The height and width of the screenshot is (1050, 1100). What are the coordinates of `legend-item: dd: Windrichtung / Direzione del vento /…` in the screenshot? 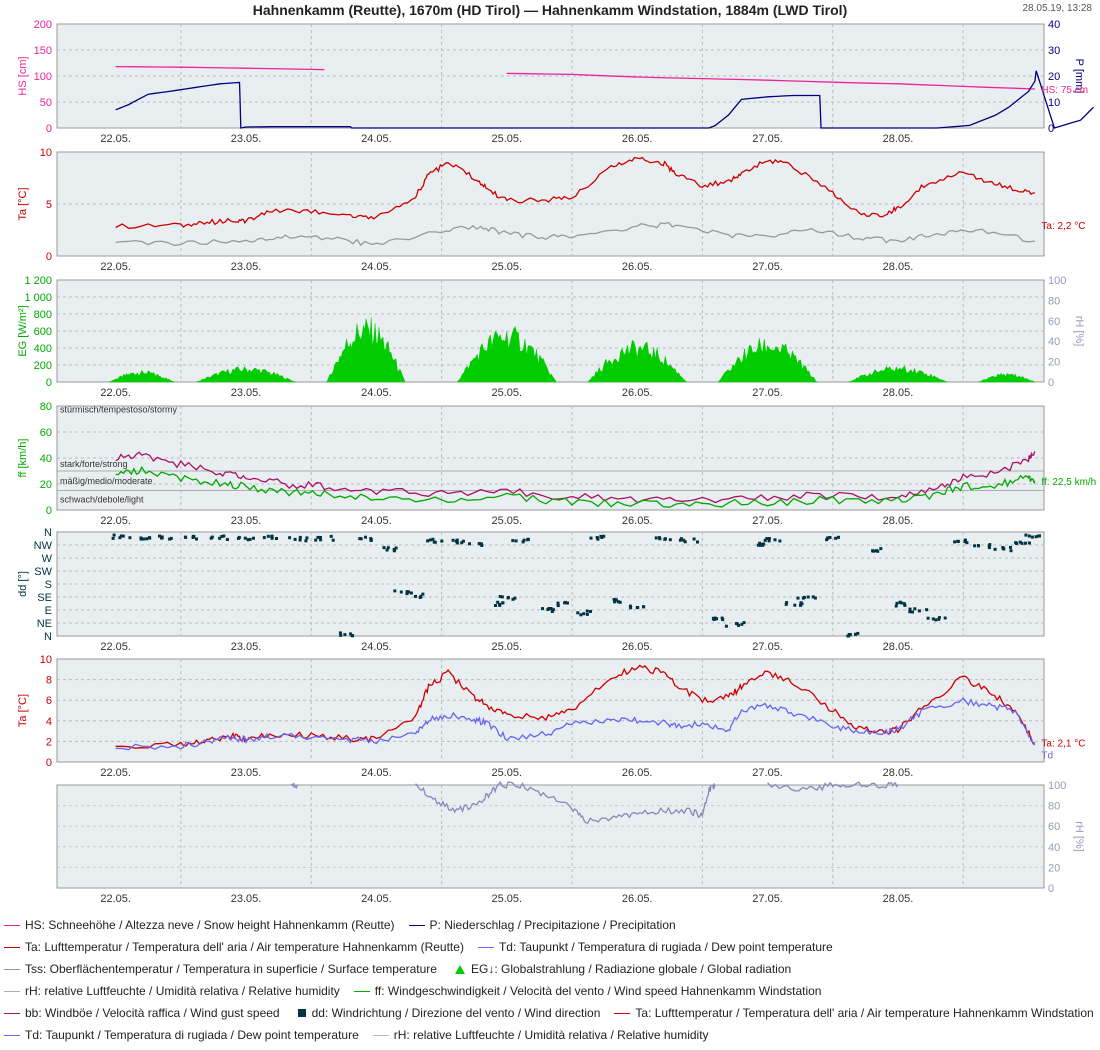 It's located at (447, 1013).